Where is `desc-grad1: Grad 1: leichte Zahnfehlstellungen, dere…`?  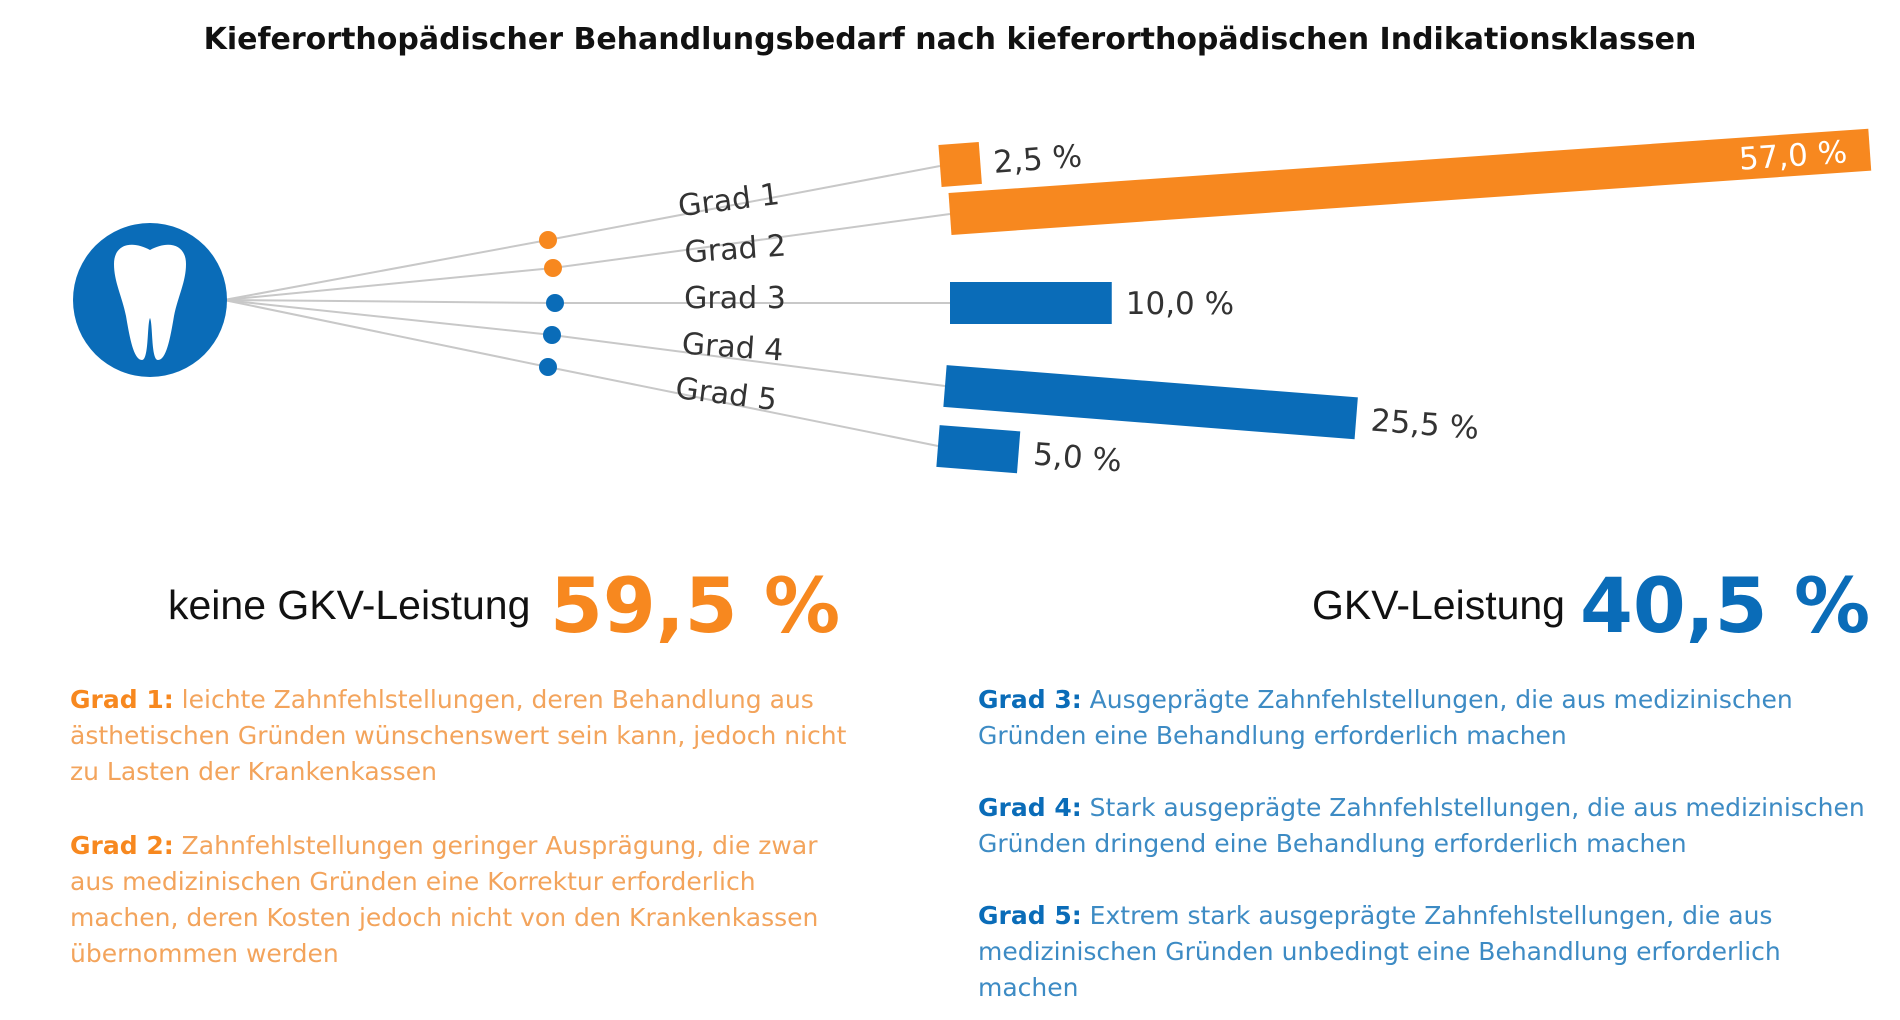 desc-grad1: Grad 1: leichte Zahnfehlstellungen, dere… is located at coordinates (465, 736).